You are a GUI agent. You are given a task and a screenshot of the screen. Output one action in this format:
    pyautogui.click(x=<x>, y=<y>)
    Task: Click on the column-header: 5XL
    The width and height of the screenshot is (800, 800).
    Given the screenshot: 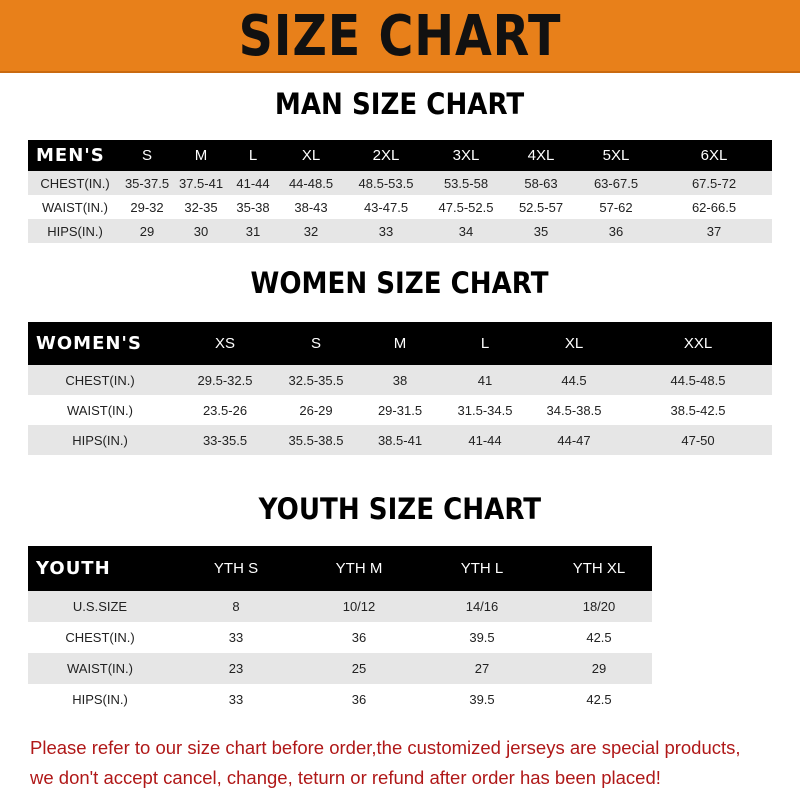 What is the action you would take?
    pyautogui.click(x=616, y=155)
    